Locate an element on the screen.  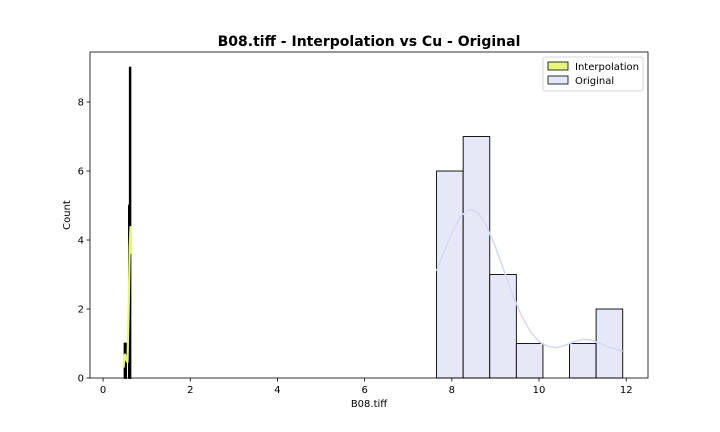
original-kde-line is located at coordinates (529, 280).